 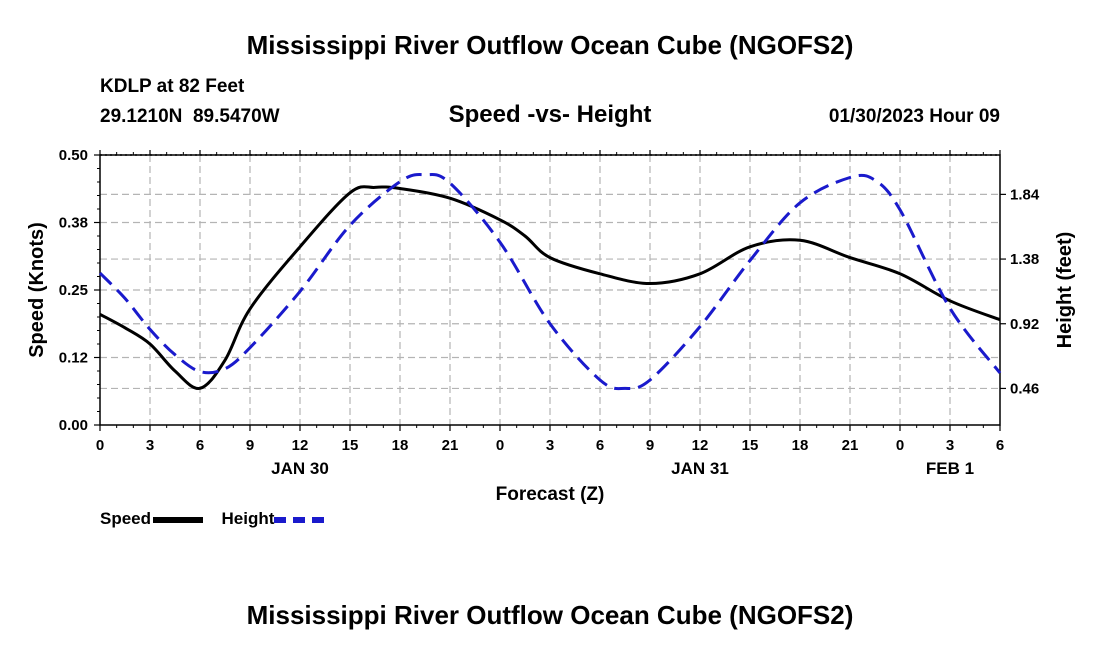 What do you see at coordinates (914, 116) in the screenshot?
I see `forecast-datetime: 01/30/2023 Hour 09` at bounding box center [914, 116].